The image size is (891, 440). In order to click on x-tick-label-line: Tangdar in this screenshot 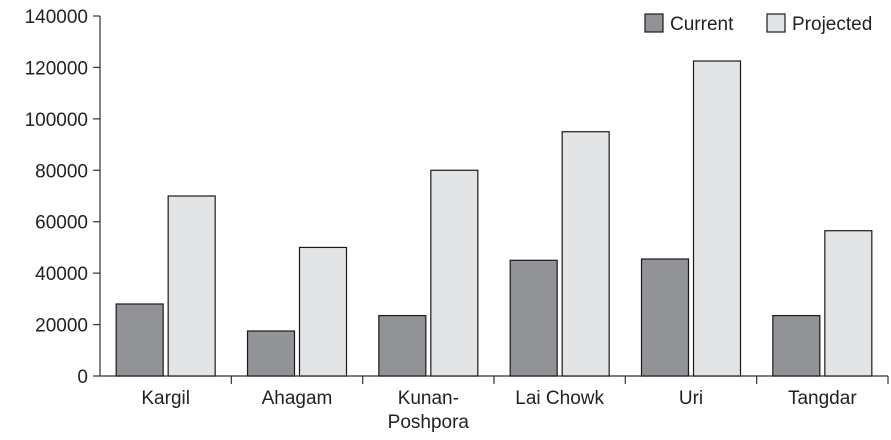, I will do `click(822, 398)`.